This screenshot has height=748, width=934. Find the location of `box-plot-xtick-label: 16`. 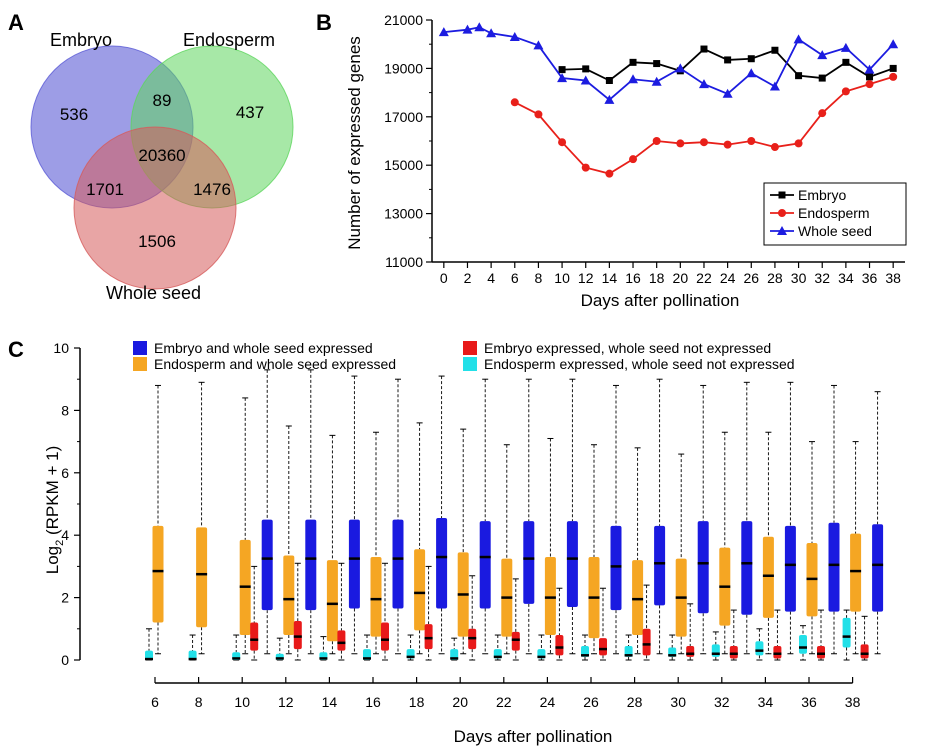

box-plot-xtick-label: 16 is located at coordinates (373, 702).